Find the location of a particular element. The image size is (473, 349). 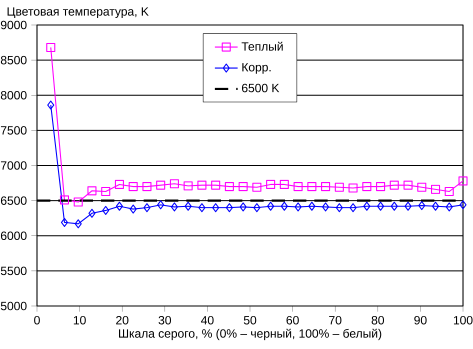

x-tick-label: 60 is located at coordinates (292, 320).